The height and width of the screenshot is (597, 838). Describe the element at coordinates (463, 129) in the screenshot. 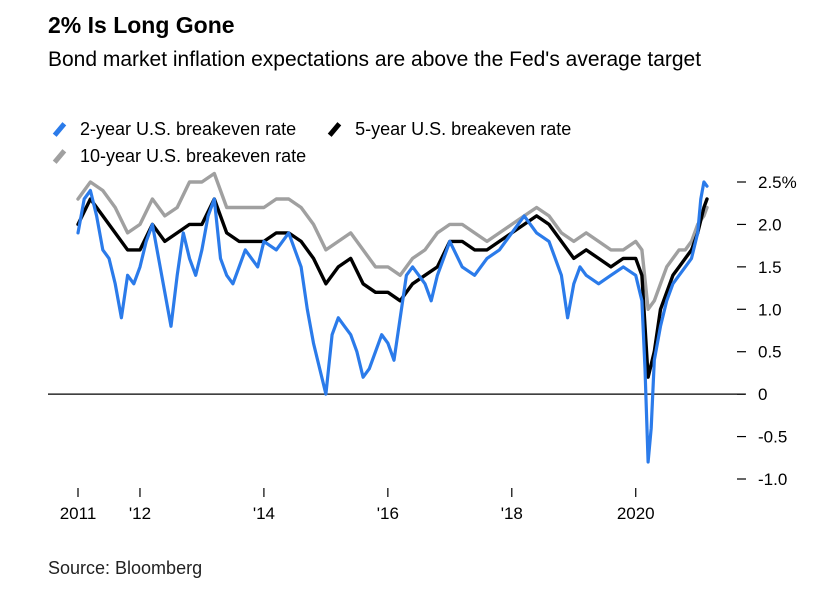

I see `legend-label-5-year: 5-year U.S. breakeven rate` at that location.